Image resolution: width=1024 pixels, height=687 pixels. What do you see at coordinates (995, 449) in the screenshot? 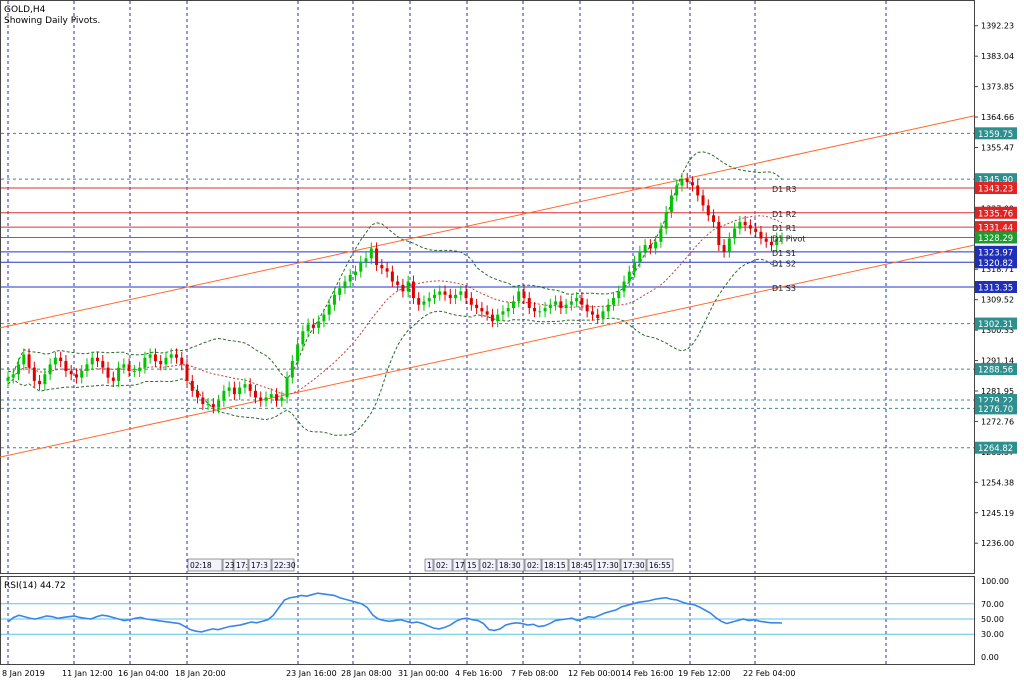
I see `price-badge-label: 1264.82` at bounding box center [995, 449].